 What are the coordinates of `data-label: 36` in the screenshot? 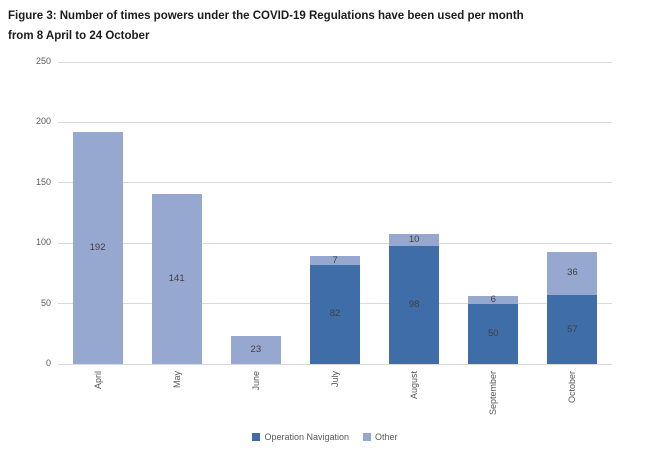 It's located at (572, 273).